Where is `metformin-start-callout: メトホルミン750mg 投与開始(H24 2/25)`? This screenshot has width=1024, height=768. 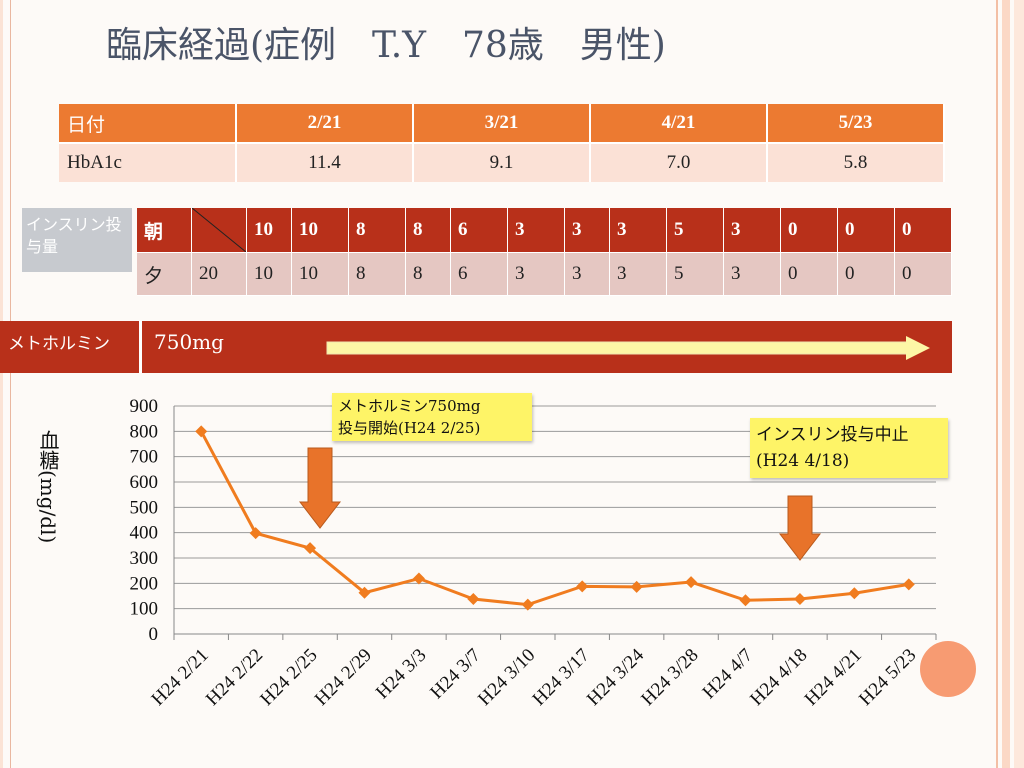
metformin-start-callout: メトホルミン750mg 投与開始(H24 2/25) is located at coordinates (432, 417).